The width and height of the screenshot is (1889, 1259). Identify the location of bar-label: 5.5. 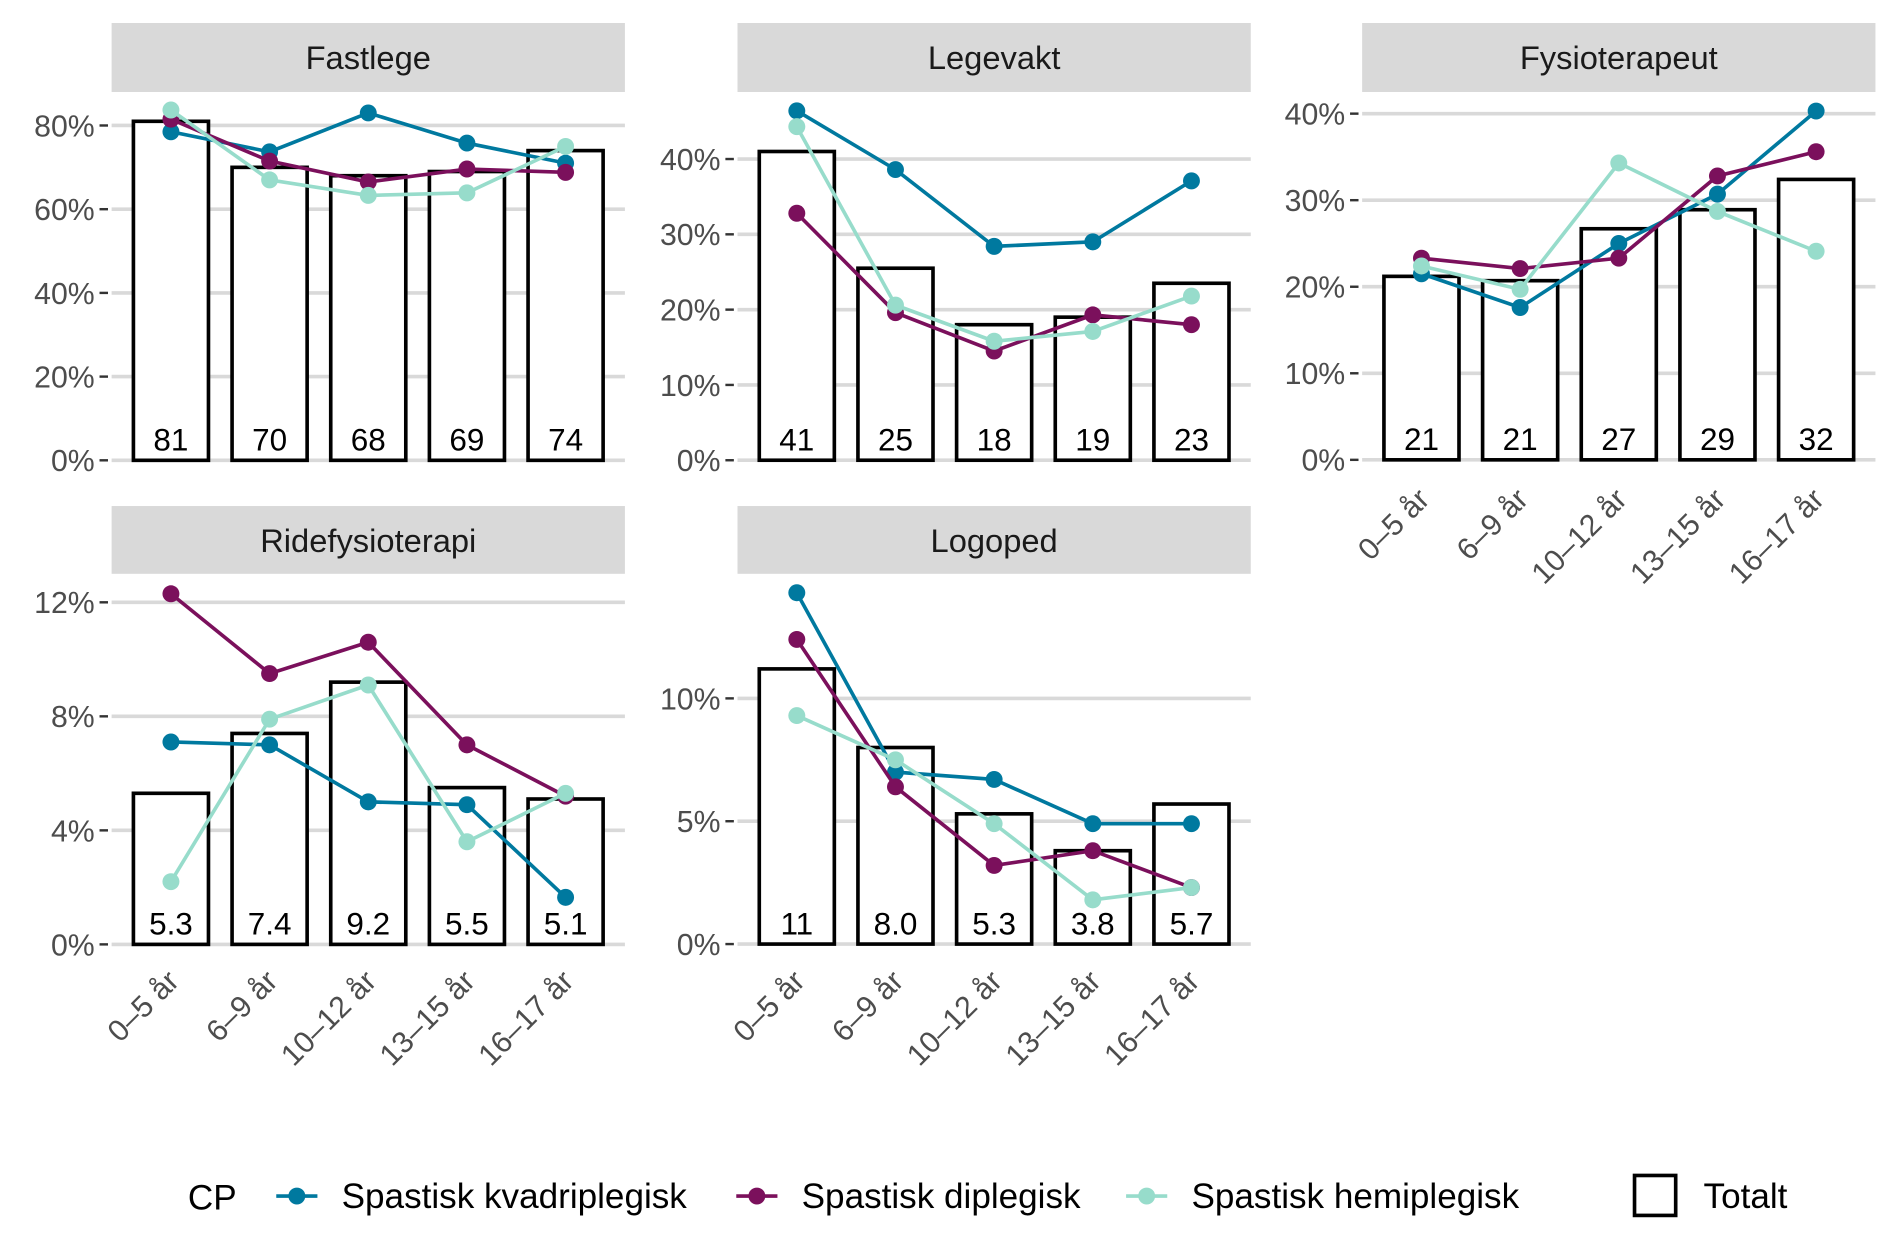
(467, 924).